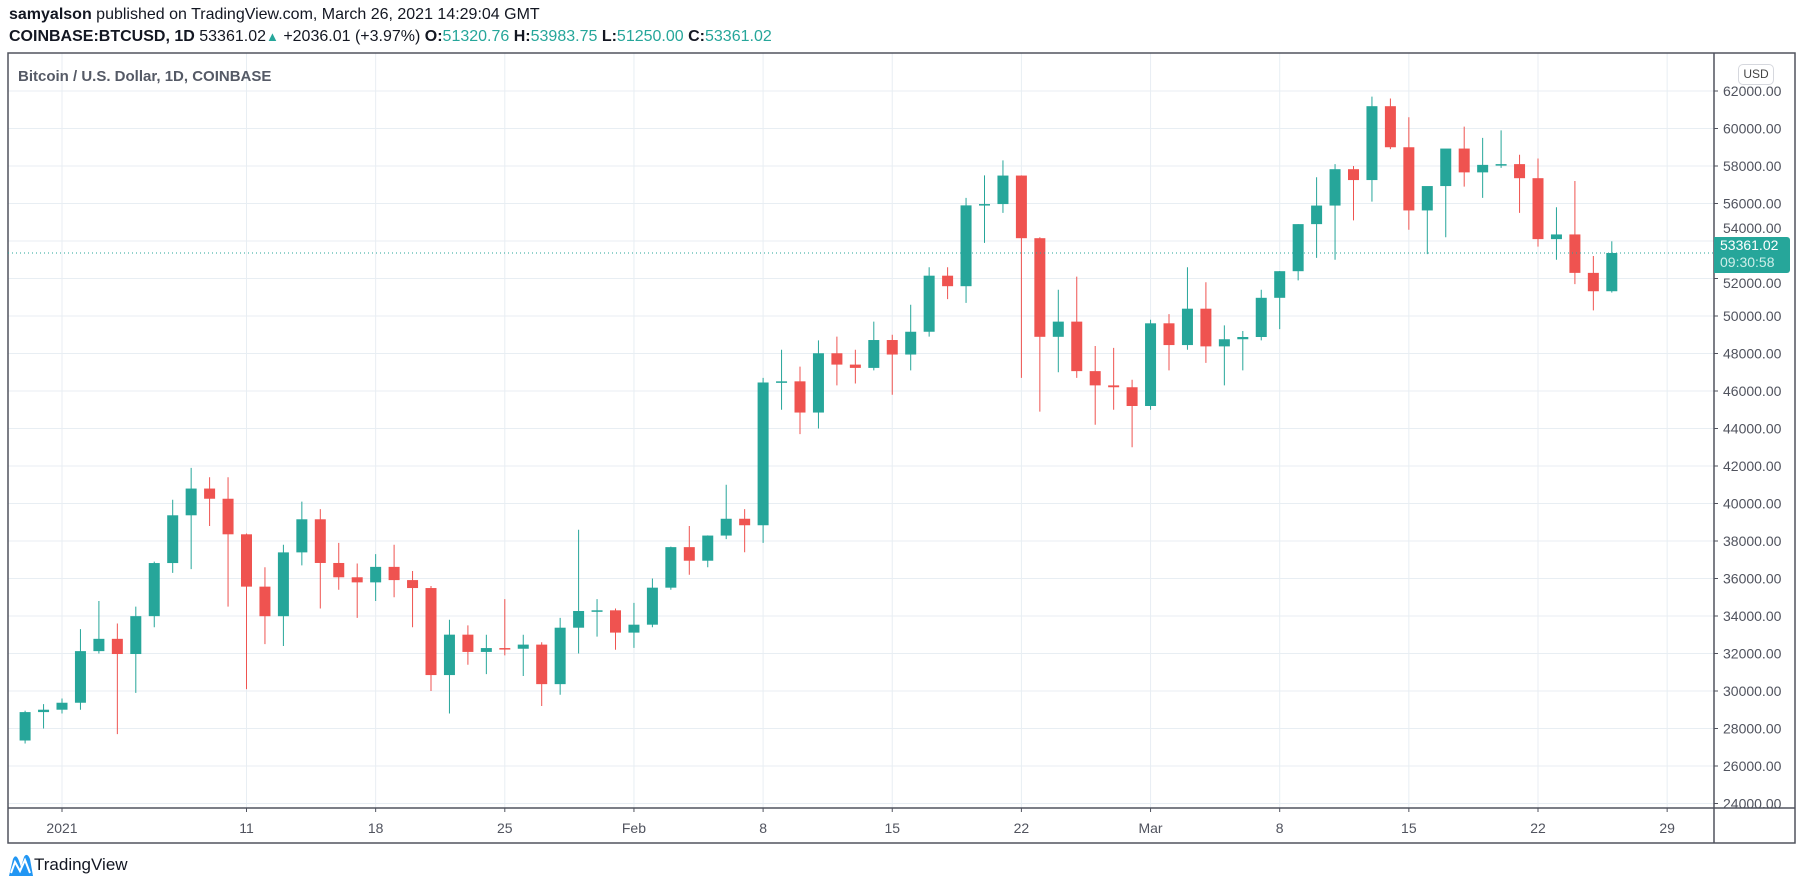  Describe the element at coordinates (650, 36) in the screenshot. I see `low-value: 51250.00` at that location.